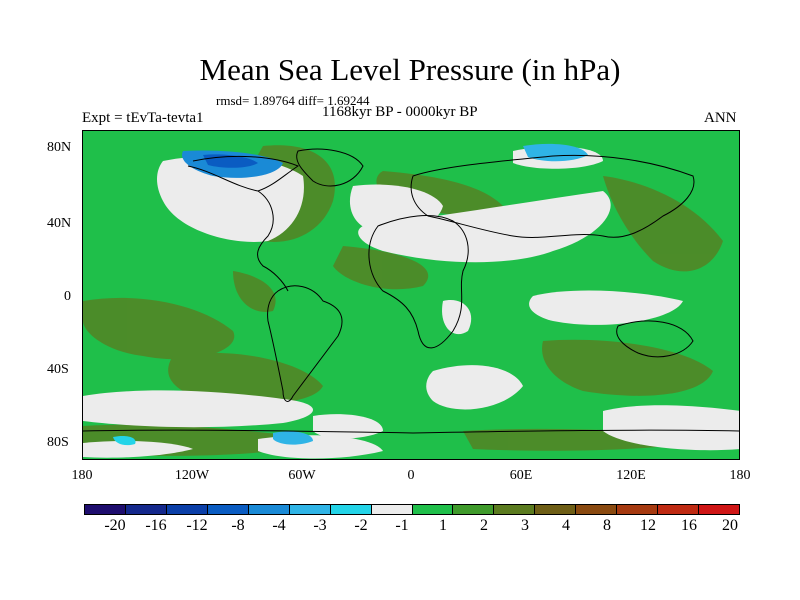 This screenshot has width=800, height=600. Describe the element at coordinates (279, 525) in the screenshot. I see `colorbar-label: -4` at that location.